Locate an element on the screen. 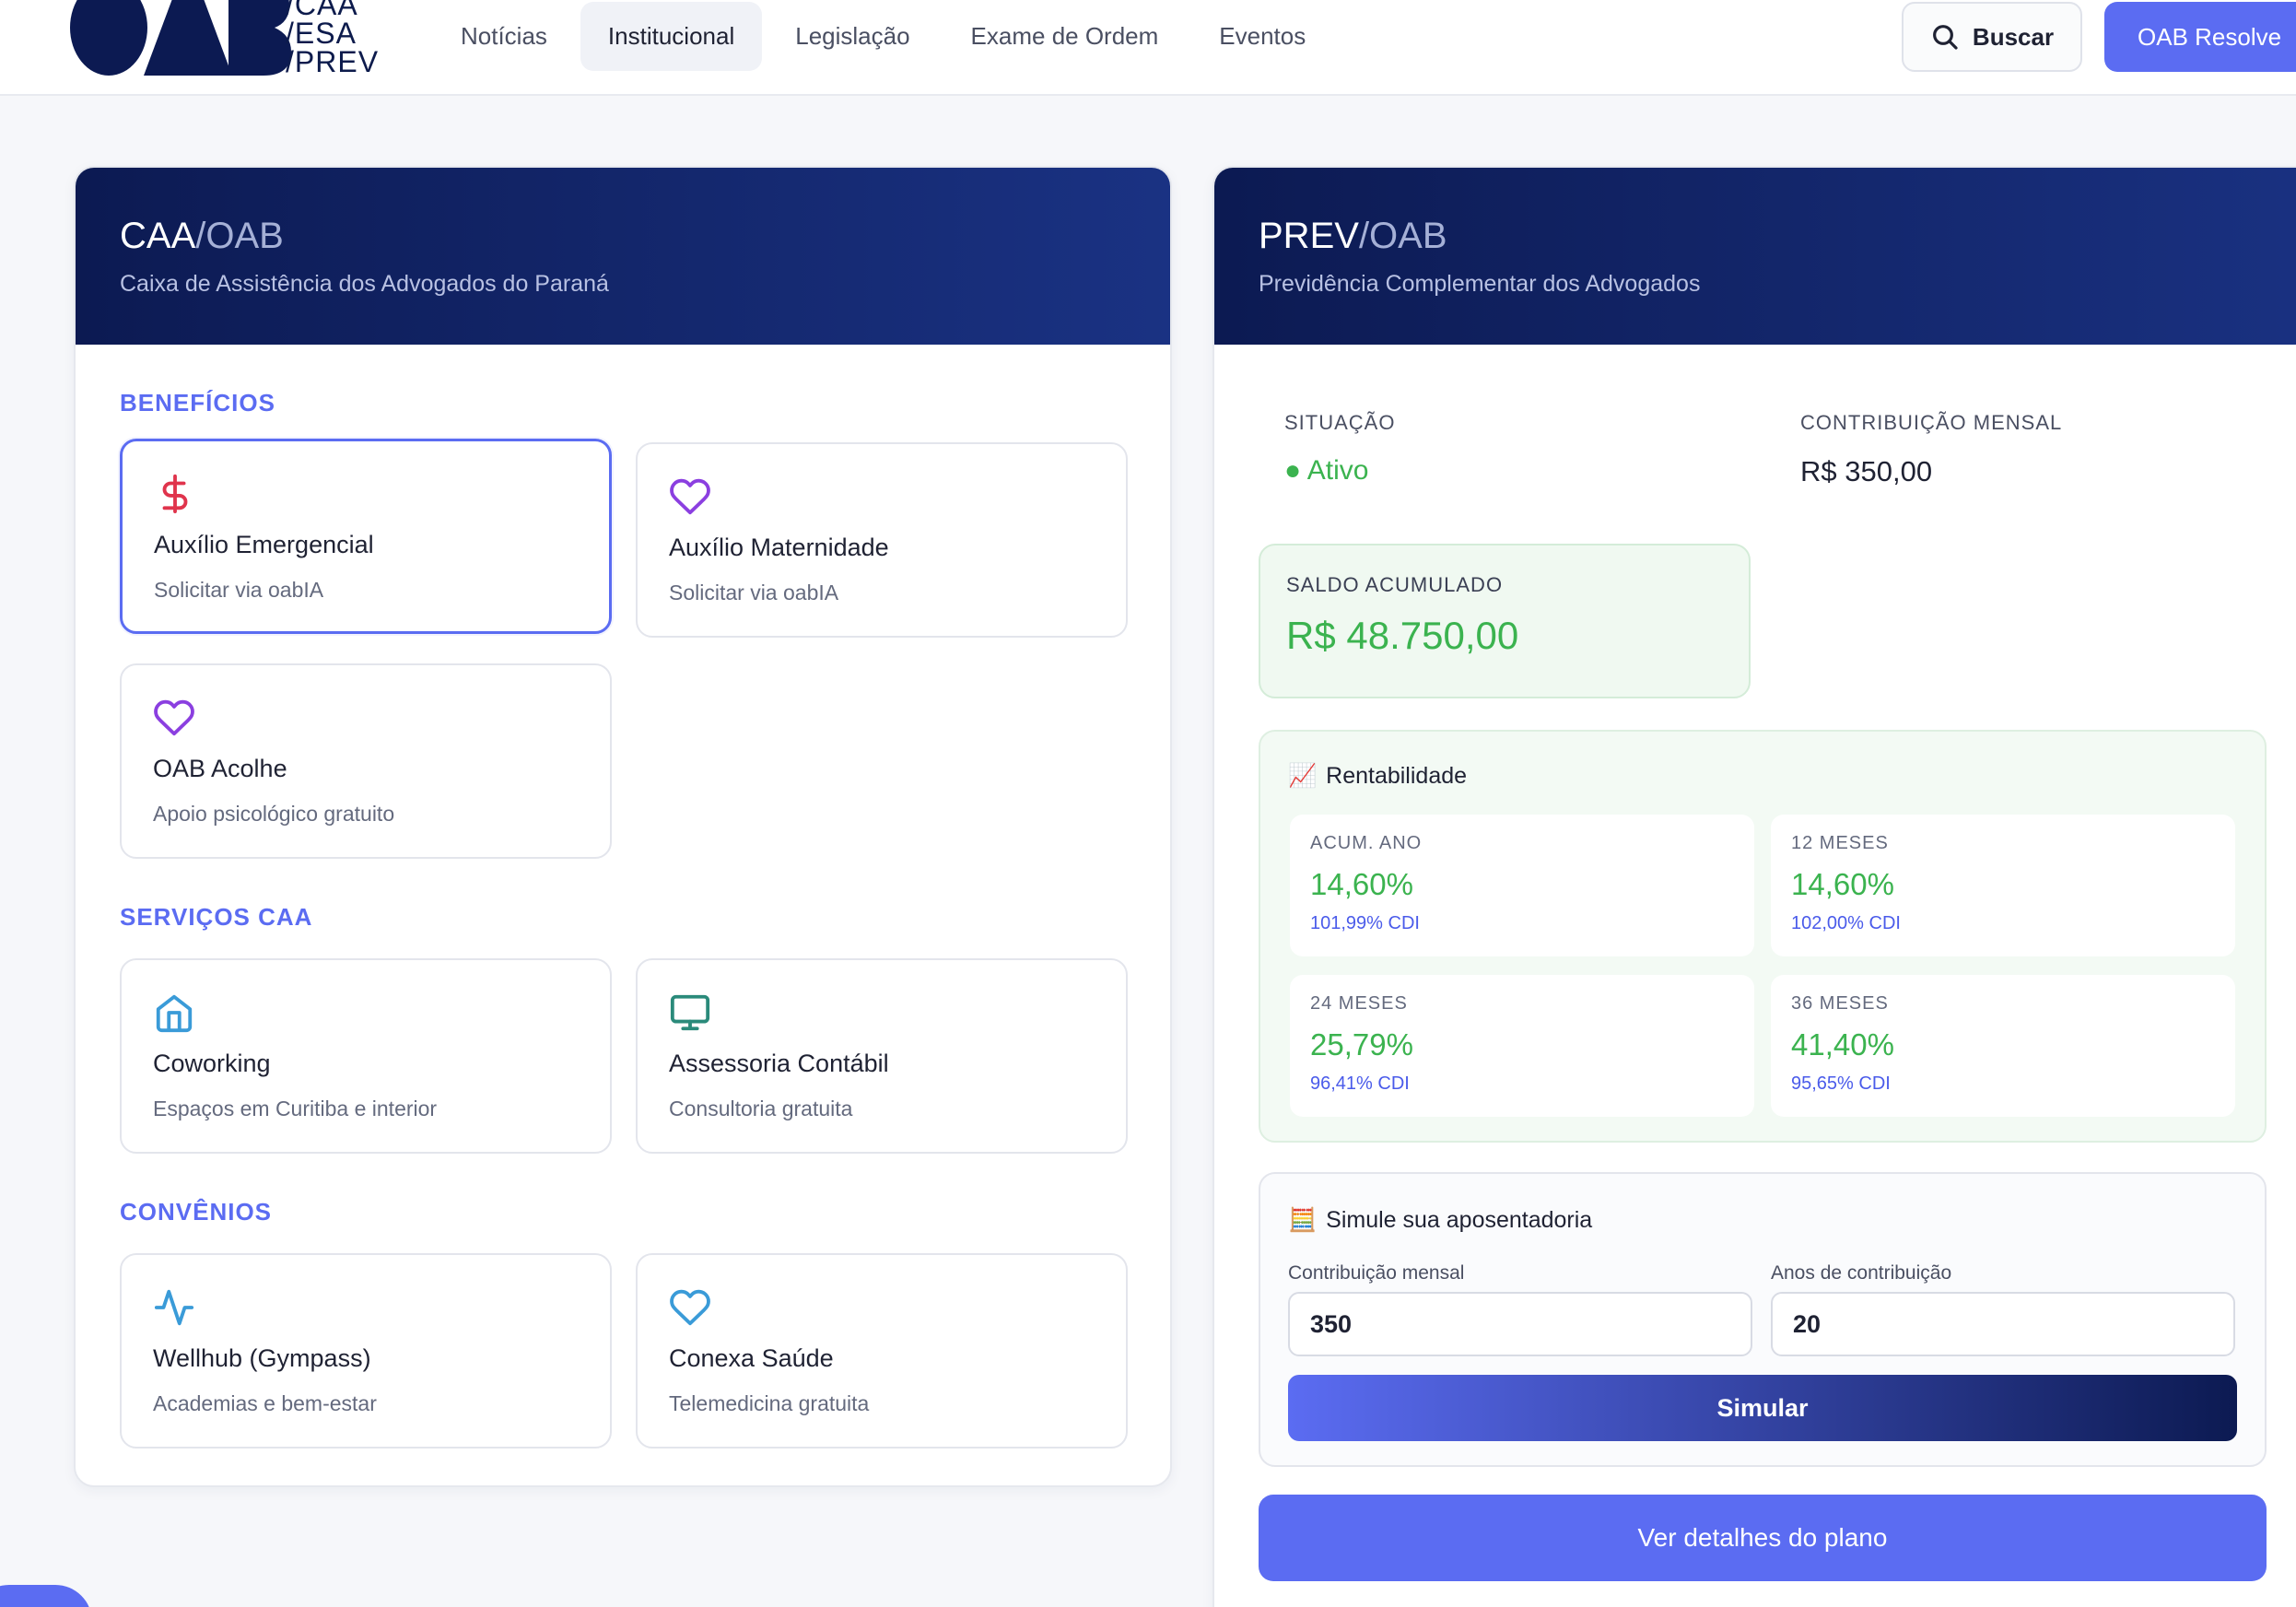 The width and height of the screenshot is (2296, 1607). tile-desc: Espaços em Curitiba e interior is located at coordinates (296, 1108).